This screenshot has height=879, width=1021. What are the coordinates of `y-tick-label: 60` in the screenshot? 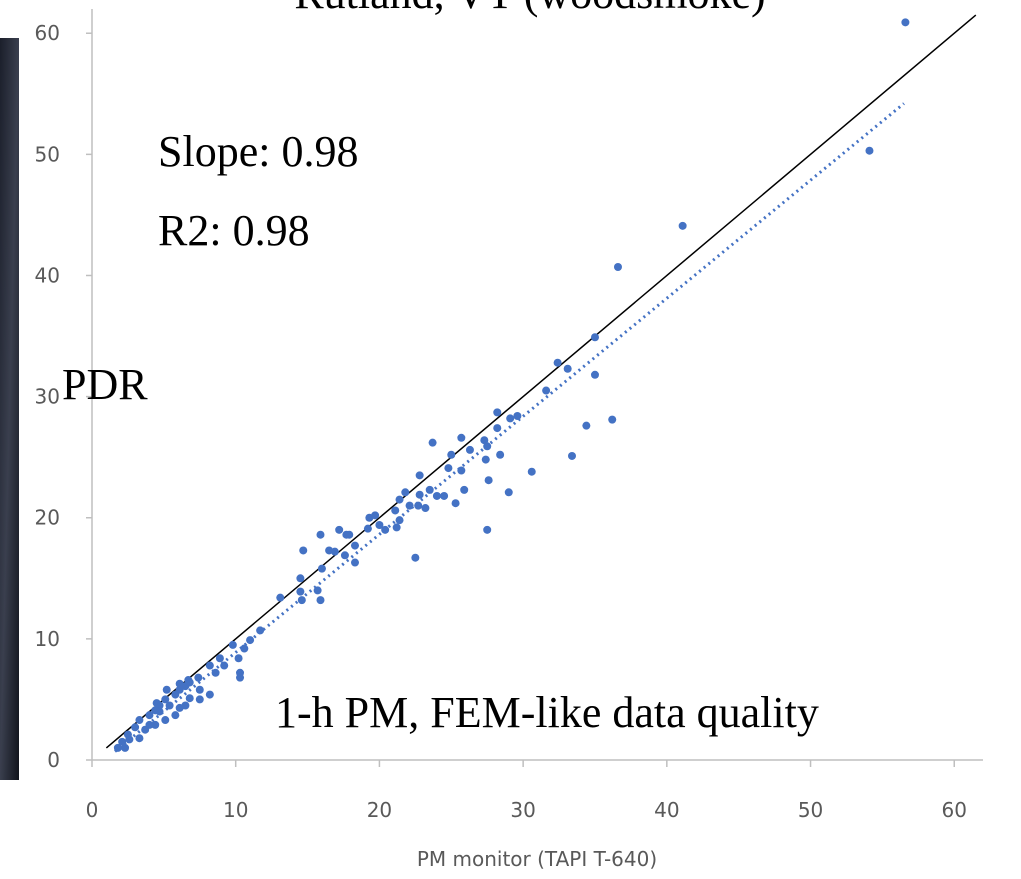 It's located at (47, 33).